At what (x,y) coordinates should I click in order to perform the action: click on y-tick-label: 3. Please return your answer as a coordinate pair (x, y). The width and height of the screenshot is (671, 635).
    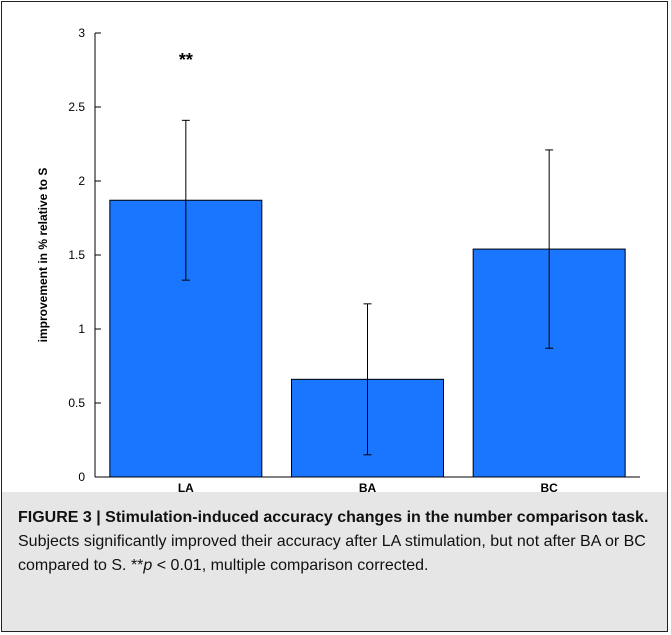
    Looking at the image, I should click on (81, 33).